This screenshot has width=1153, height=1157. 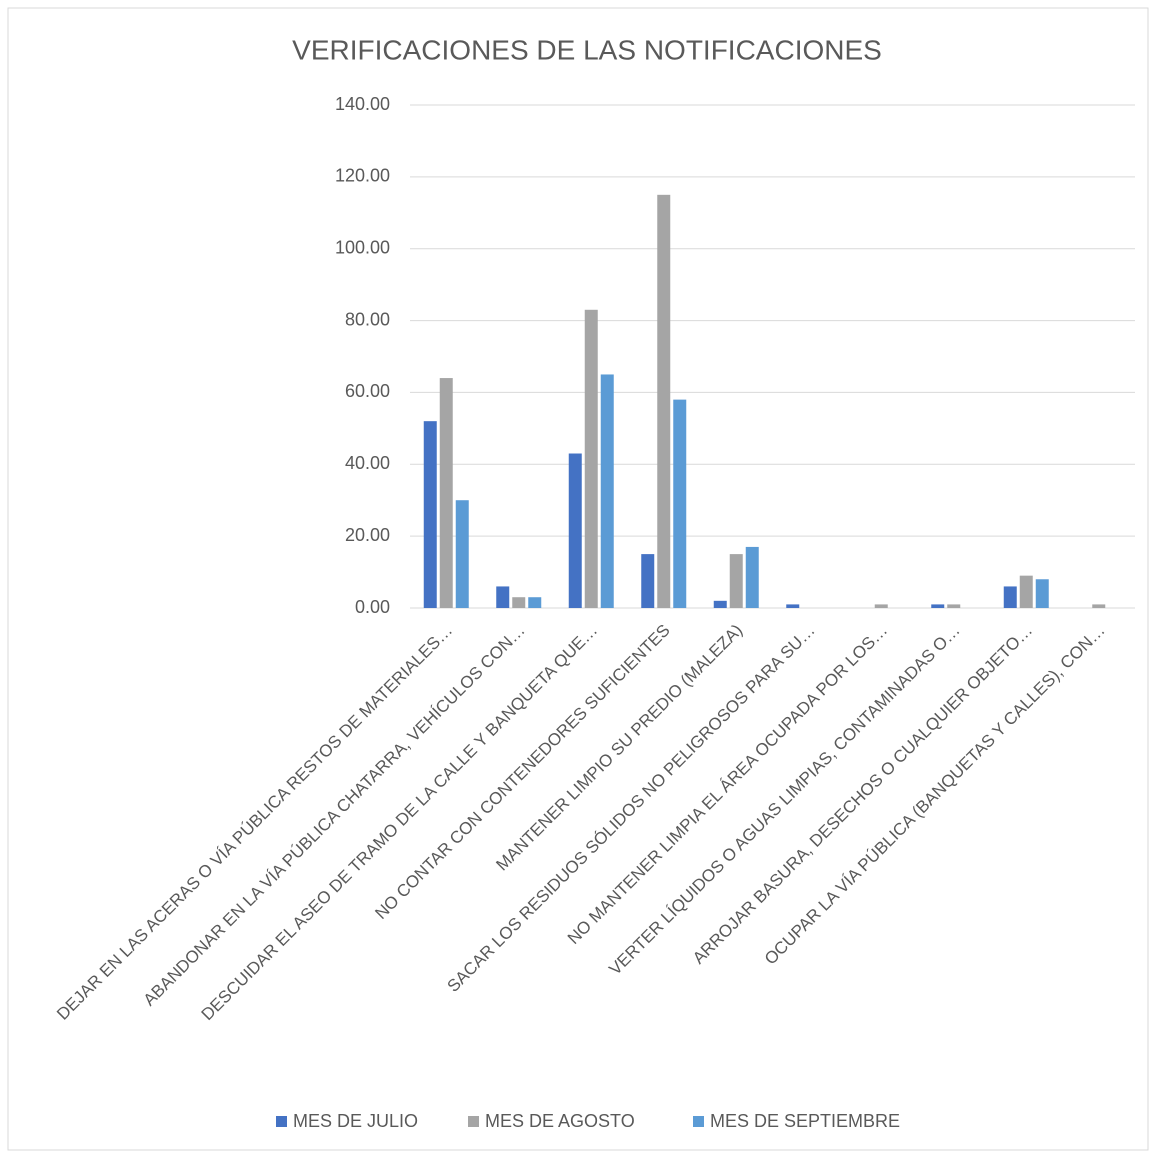 What do you see at coordinates (367, 463) in the screenshot?
I see `y-tick-label: 40.00` at bounding box center [367, 463].